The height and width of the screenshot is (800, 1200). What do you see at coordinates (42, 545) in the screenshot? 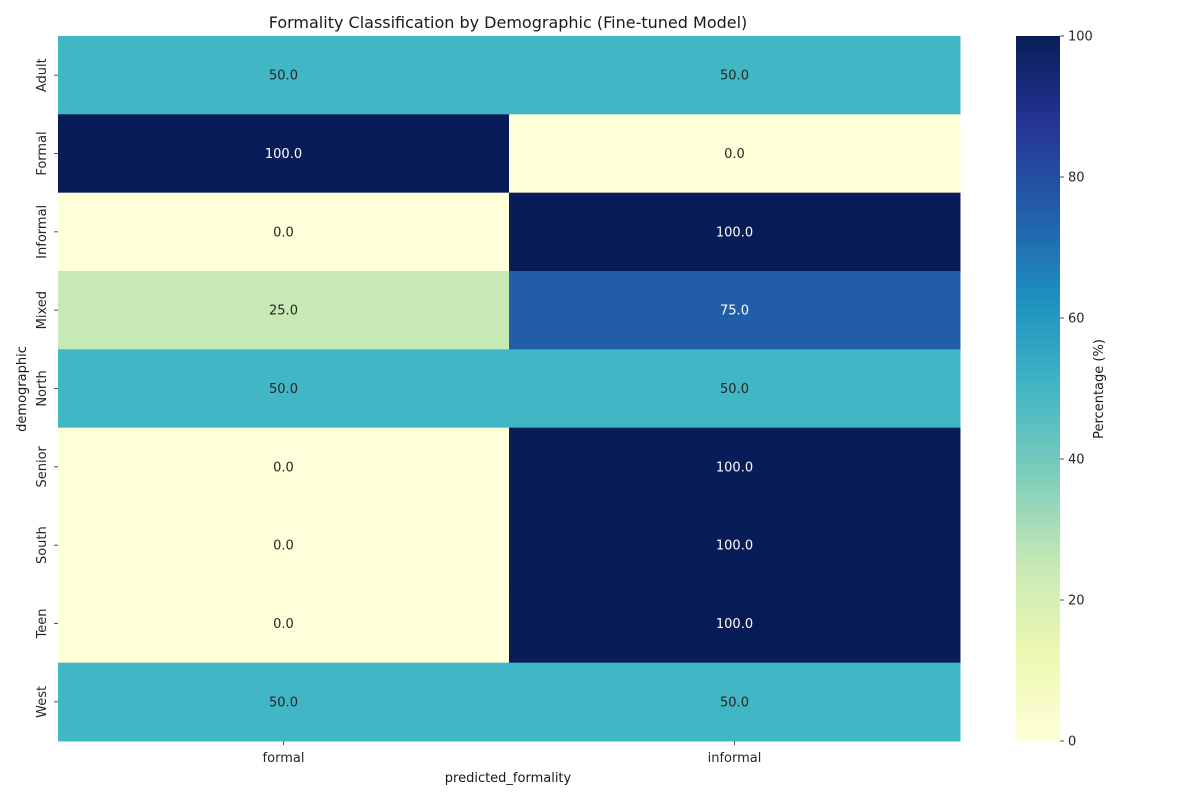
I see `y-tick-label: South` at bounding box center [42, 545].